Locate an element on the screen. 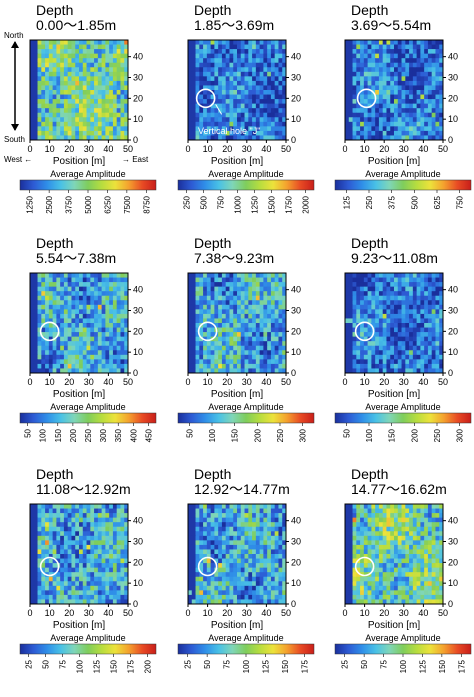 Image resolution: width=474 pixels, height=697 pixels. colorbar-title: Average Amplitude is located at coordinates (87, 638).